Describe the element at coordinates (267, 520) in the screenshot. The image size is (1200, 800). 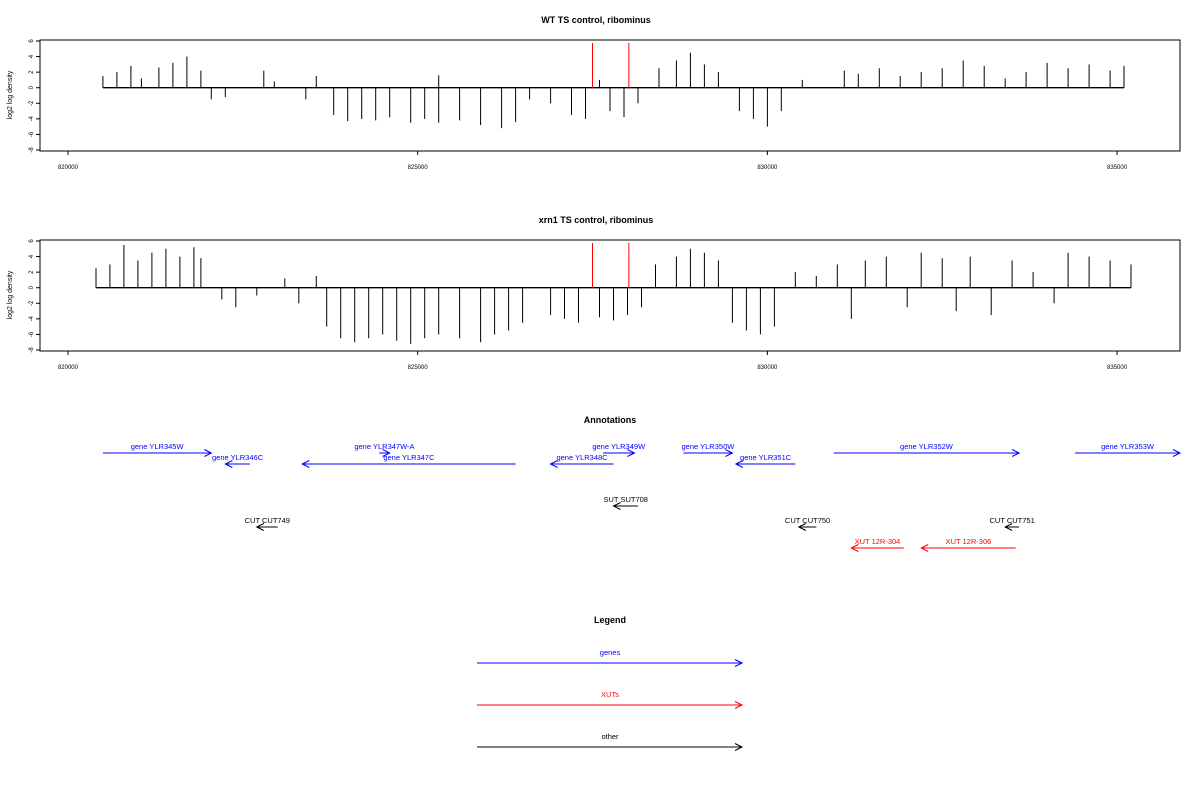
I see `feature-label: CUT CUT749` at that location.